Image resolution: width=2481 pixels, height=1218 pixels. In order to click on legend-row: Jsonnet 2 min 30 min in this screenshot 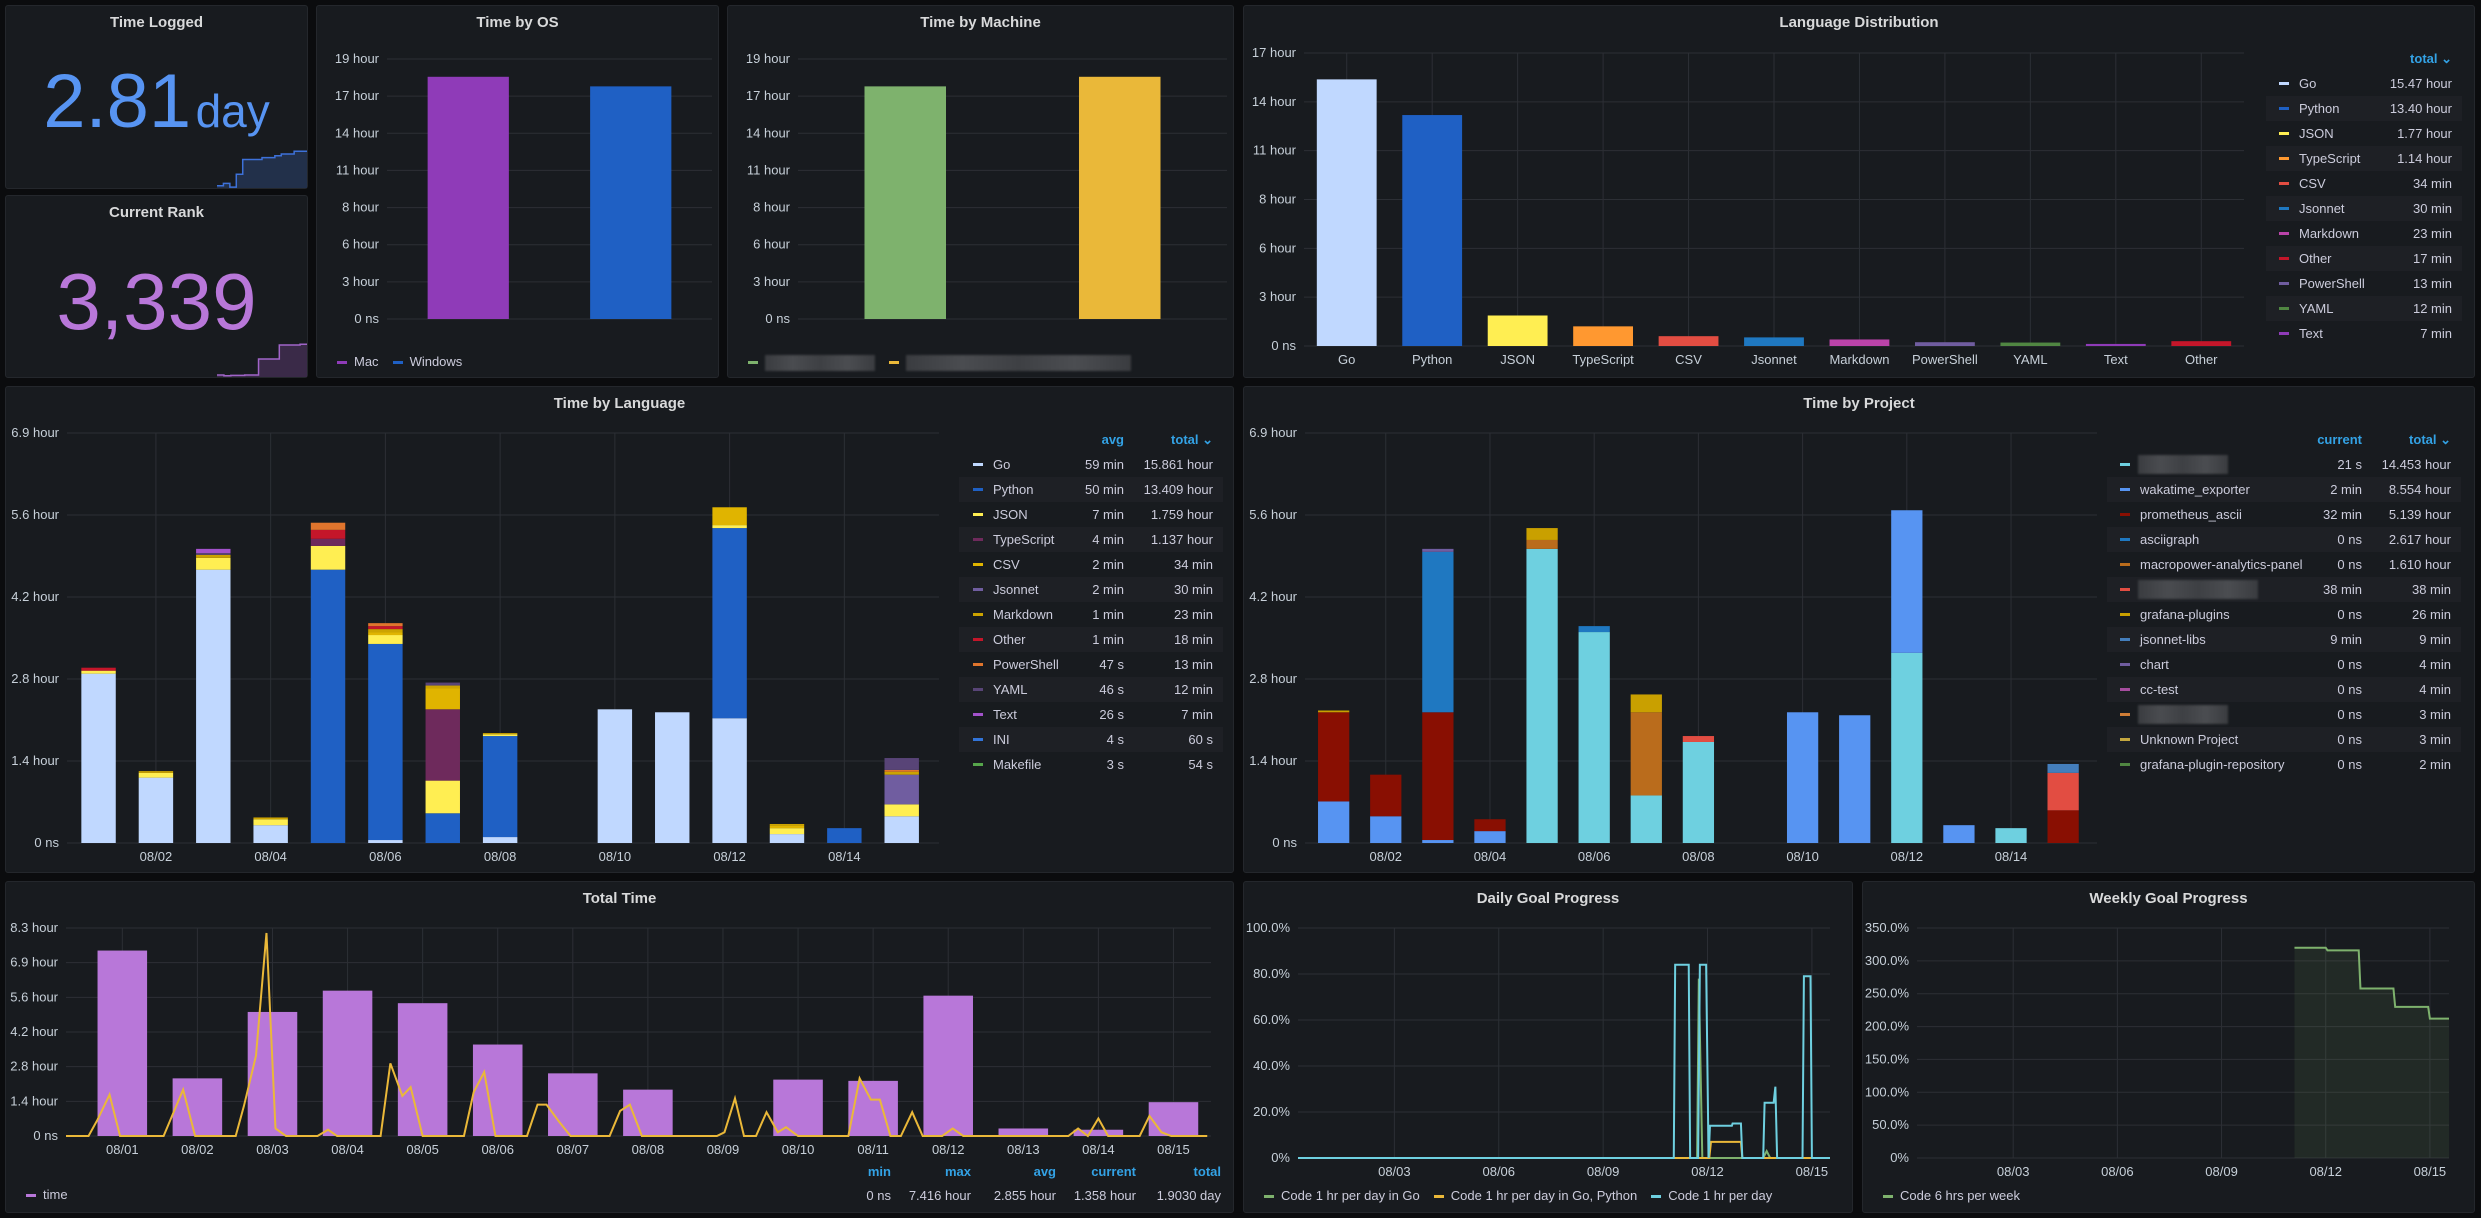, I will do `click(1091, 589)`.